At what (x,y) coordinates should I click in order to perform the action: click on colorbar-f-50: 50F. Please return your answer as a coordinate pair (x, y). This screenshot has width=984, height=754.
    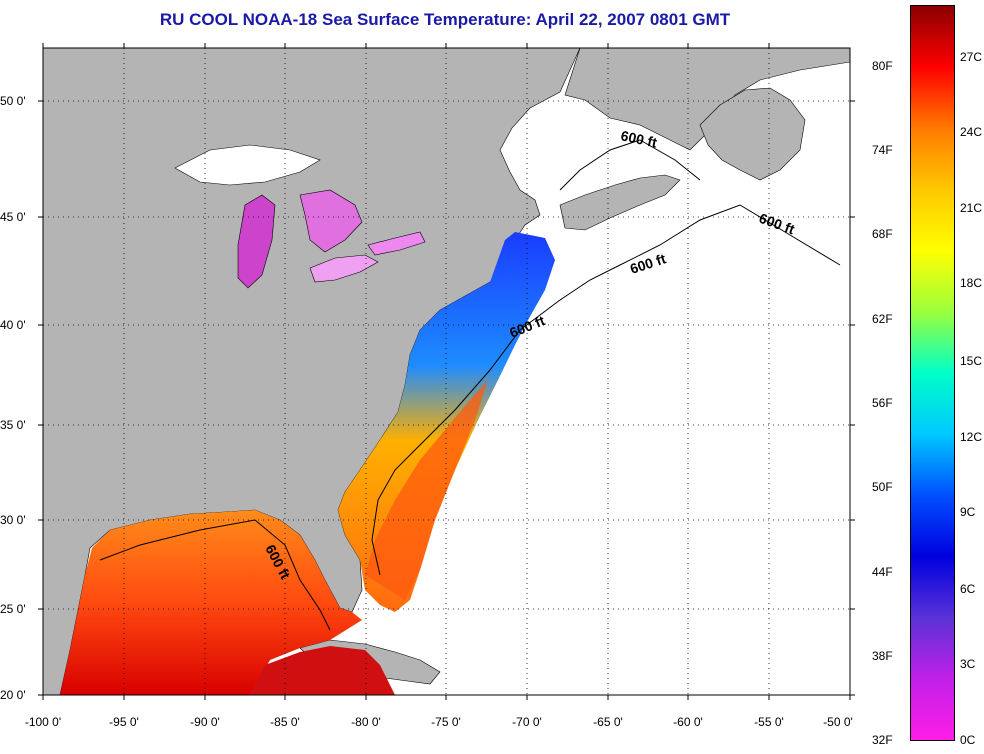
    Looking at the image, I should click on (882, 487).